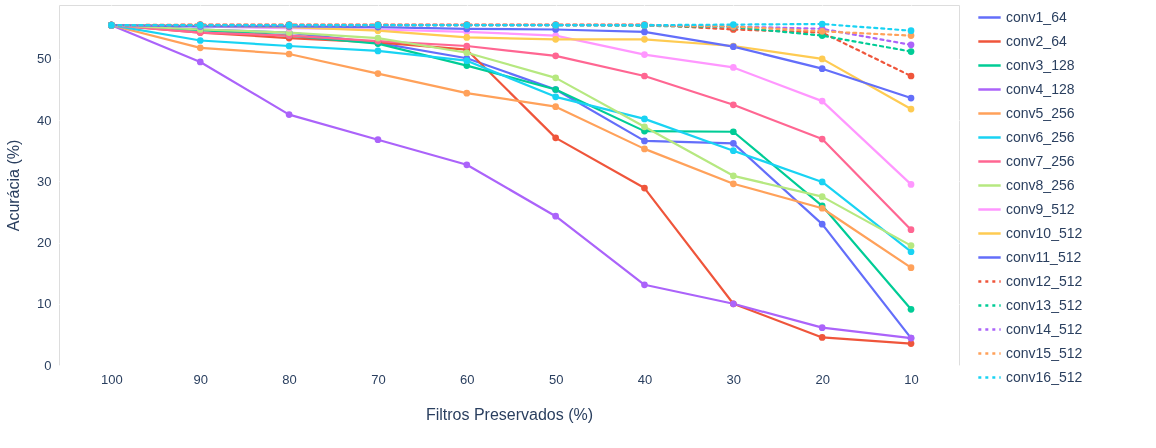 This screenshot has height=448, width=1156. Describe the element at coordinates (734, 379) in the screenshot. I see `x-tick-label: 30` at that location.